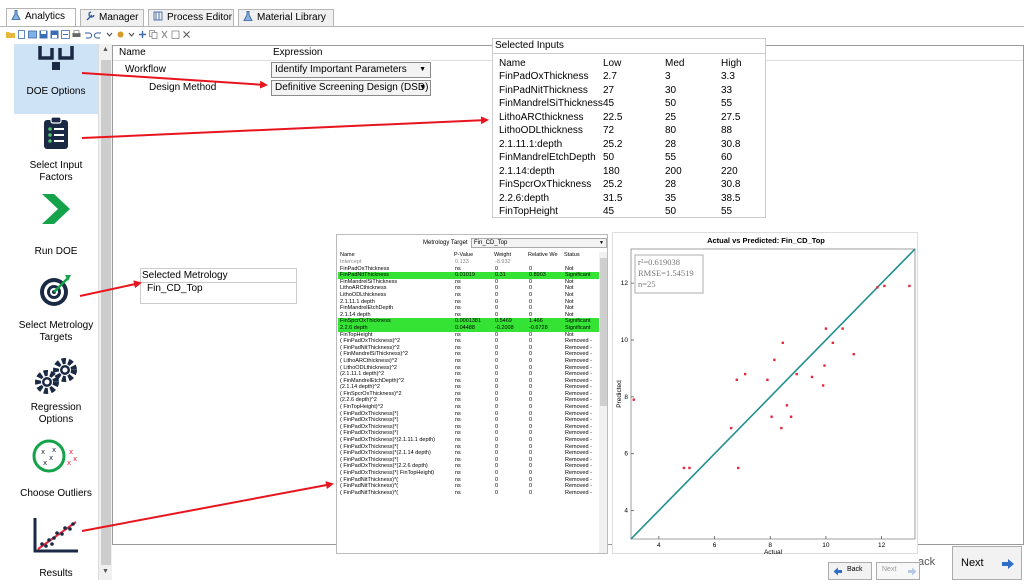  I want to click on back-button-small: Back, so click(850, 571).